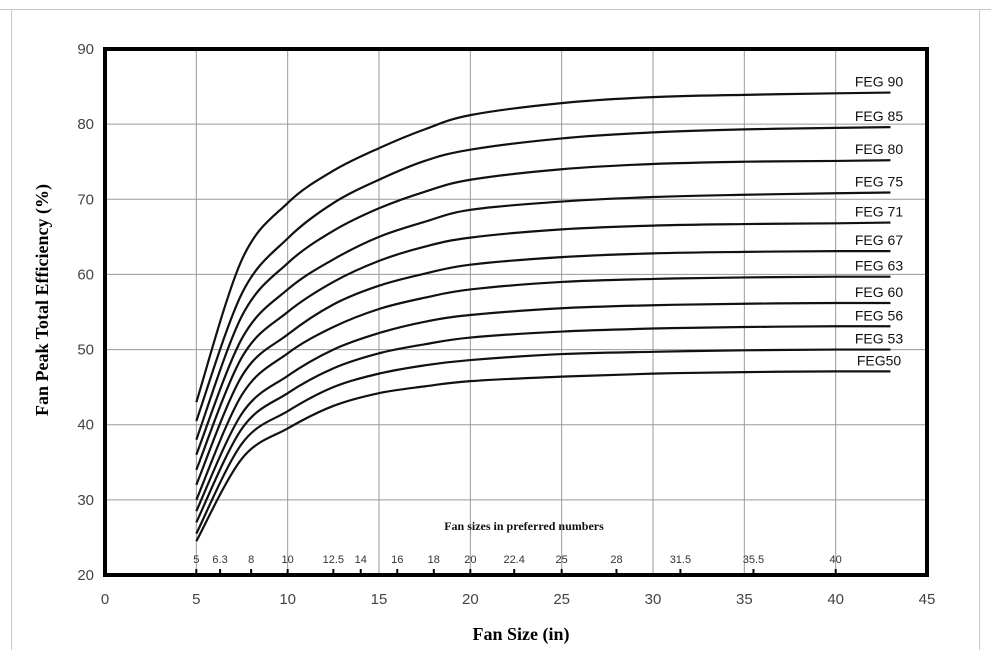  What do you see at coordinates (879, 116) in the screenshot?
I see `feg-curve-label: FEG 85` at bounding box center [879, 116].